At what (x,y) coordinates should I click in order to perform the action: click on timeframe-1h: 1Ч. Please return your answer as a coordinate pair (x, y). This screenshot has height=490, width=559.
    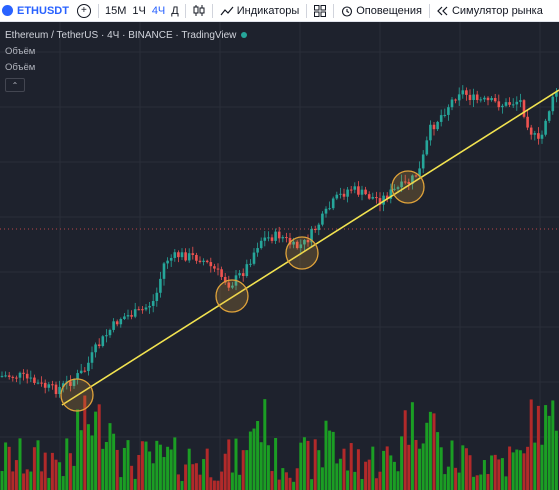
    Looking at the image, I should click on (139, 10).